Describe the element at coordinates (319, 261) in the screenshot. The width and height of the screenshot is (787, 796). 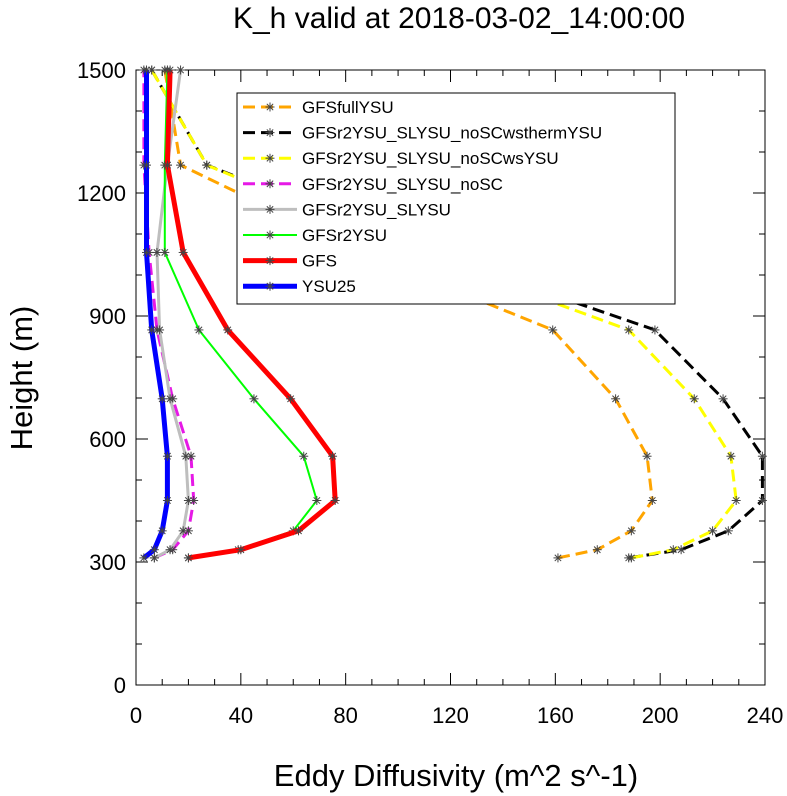
I see `legend-label-6: GFS` at that location.